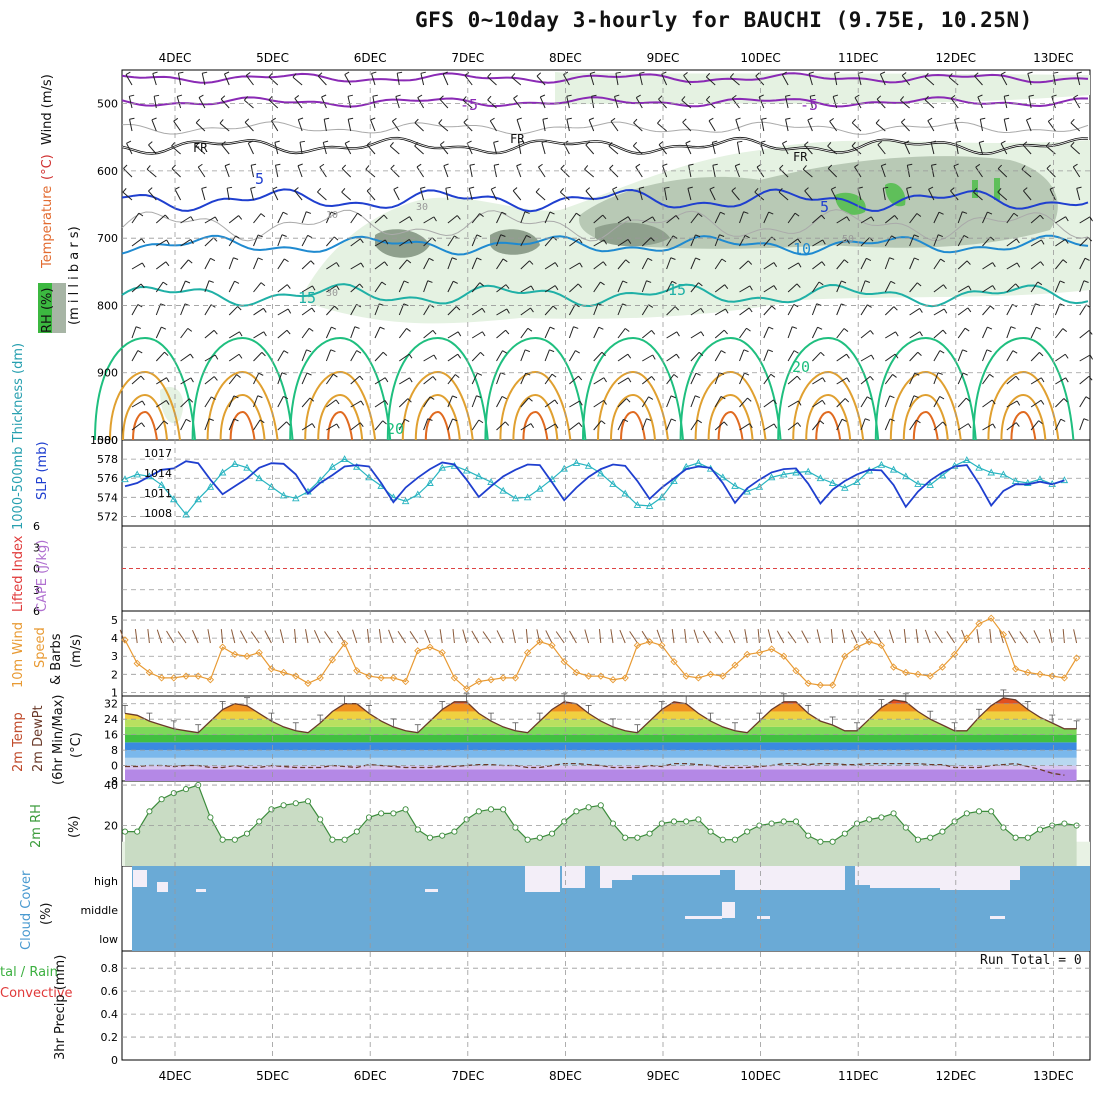 This screenshot has height=1100, width=1100. Describe the element at coordinates (107, 516) in the screenshot. I see `thickness-tick: 572` at that location.